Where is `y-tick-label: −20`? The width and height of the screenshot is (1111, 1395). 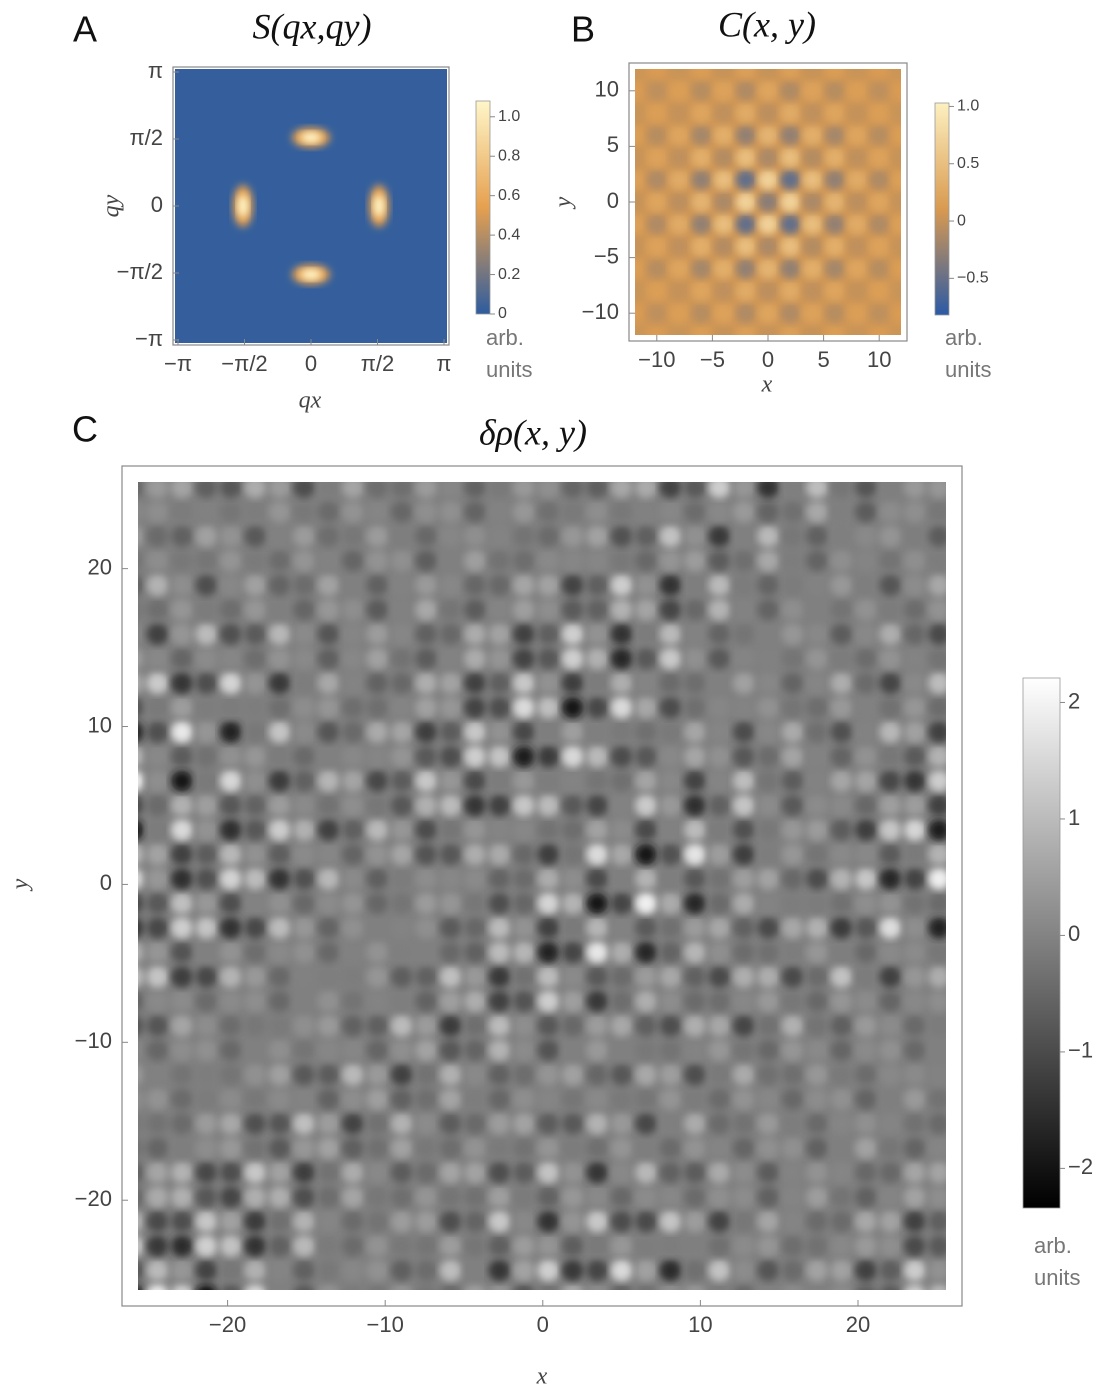
y-tick-label: −20 is located at coordinates (93, 1198).